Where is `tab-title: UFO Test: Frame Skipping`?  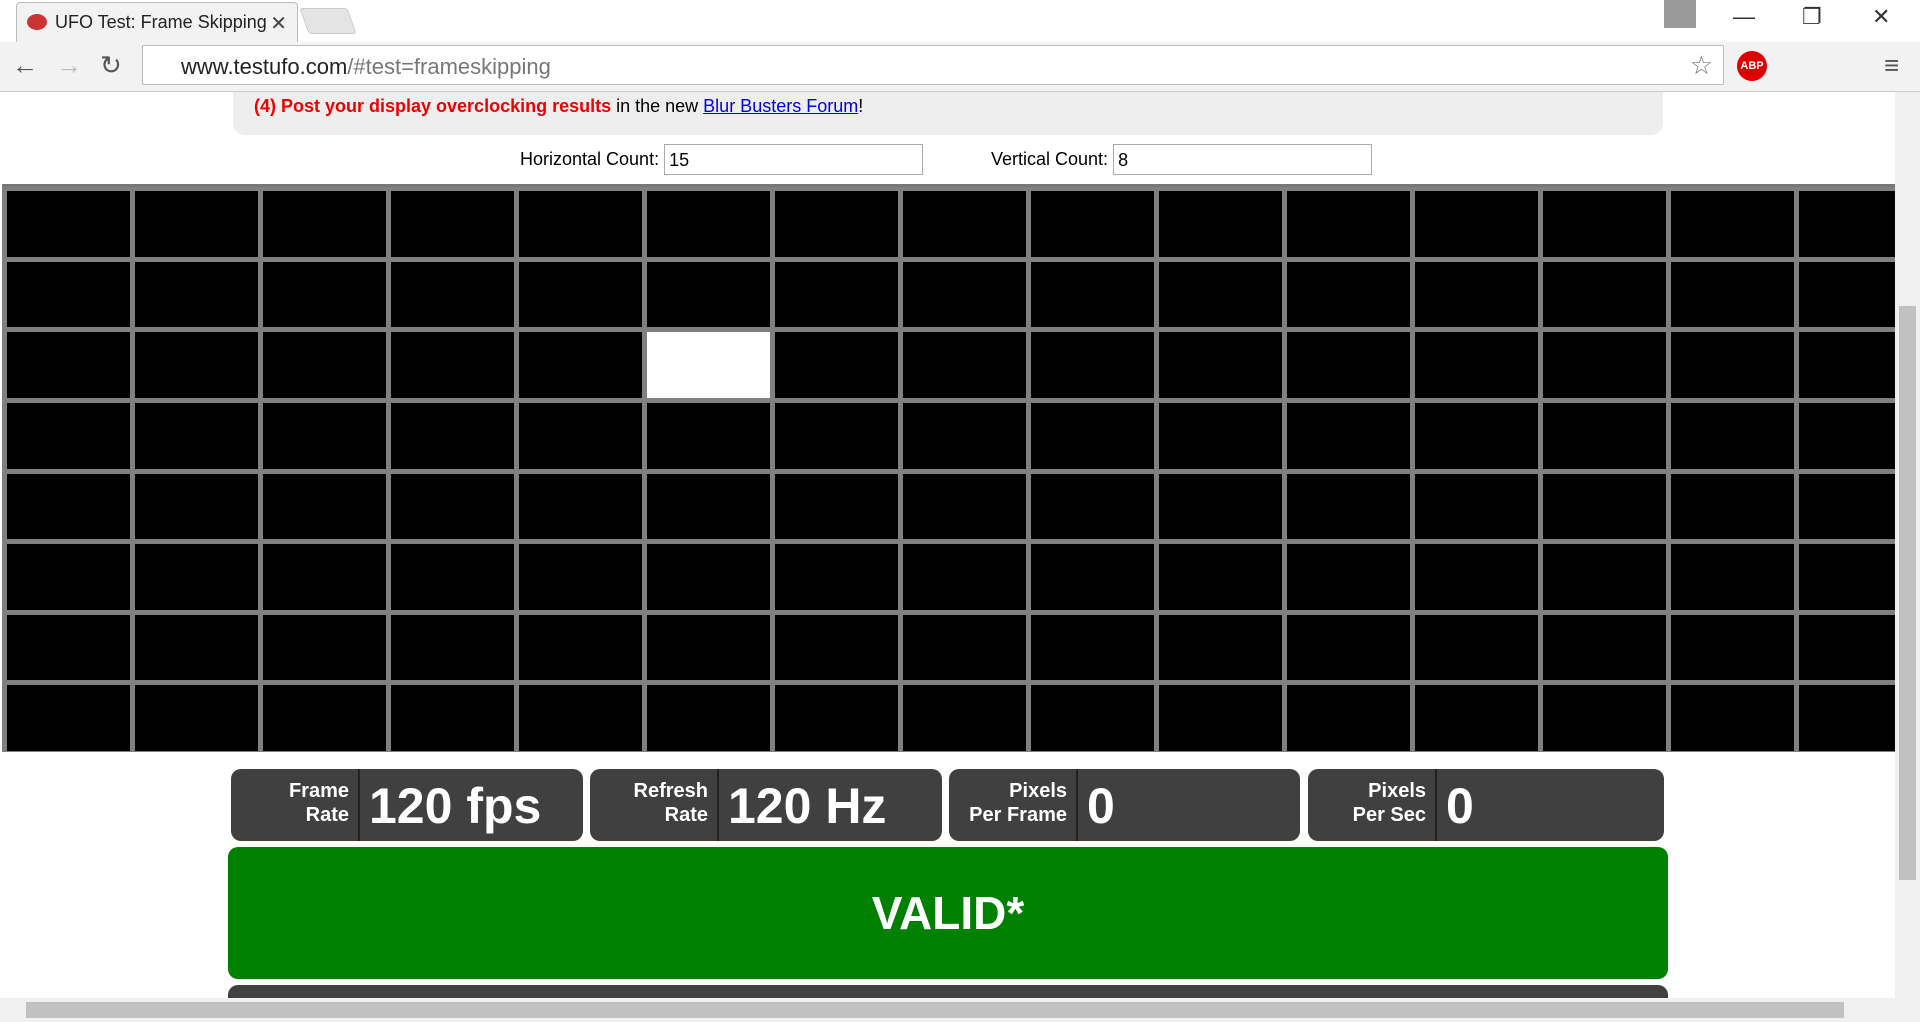 tab-title: UFO Test: Frame Skipping is located at coordinates (161, 22).